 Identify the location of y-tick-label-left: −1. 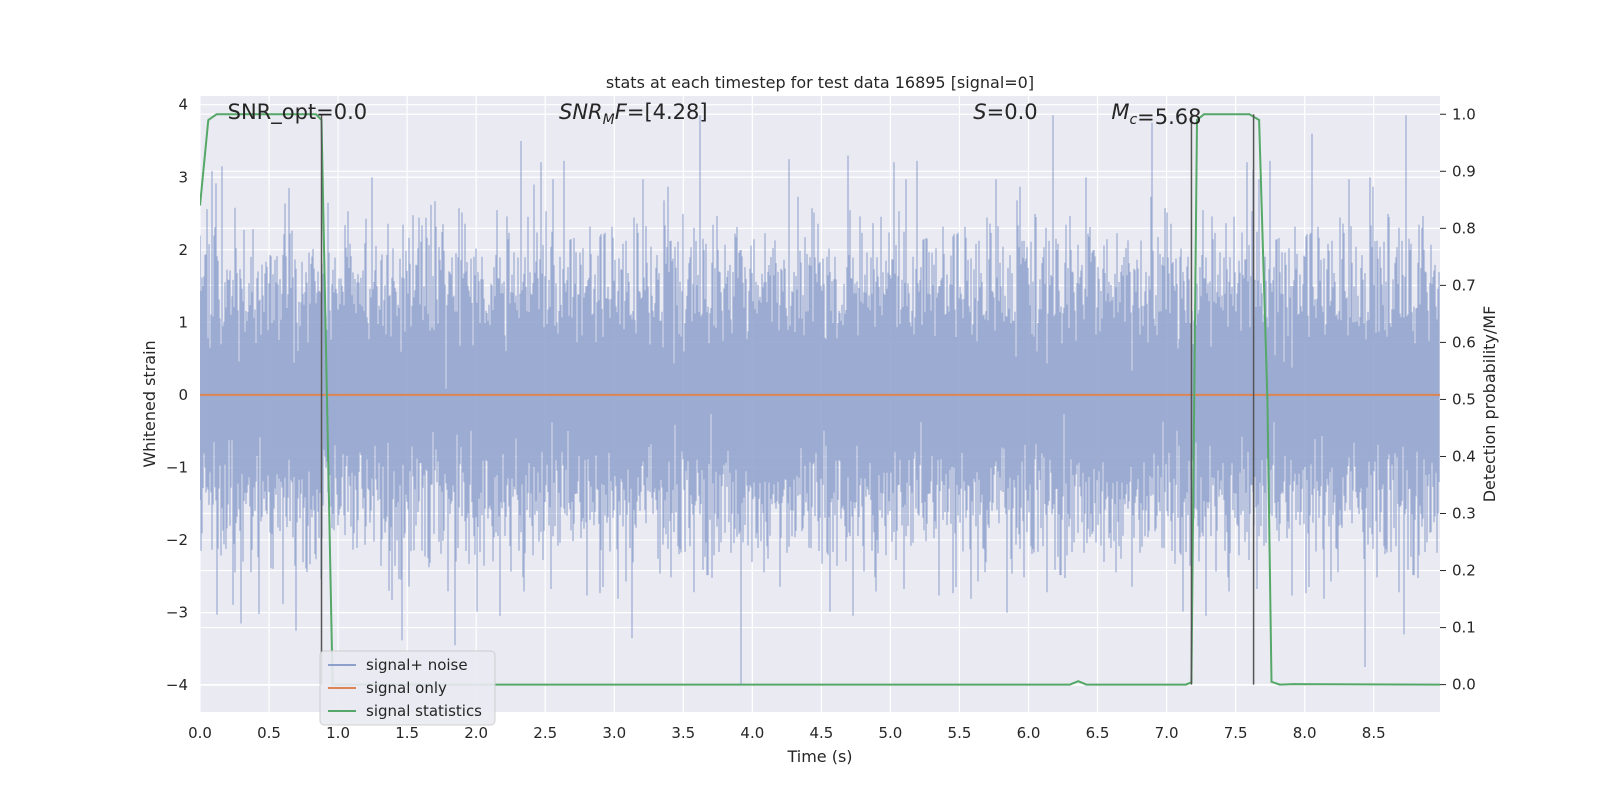
(177, 467).